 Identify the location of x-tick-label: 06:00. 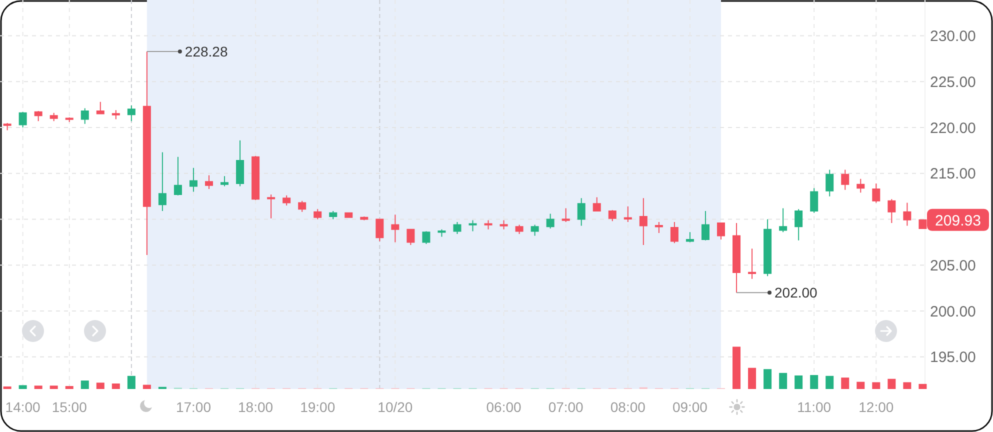
(504, 407).